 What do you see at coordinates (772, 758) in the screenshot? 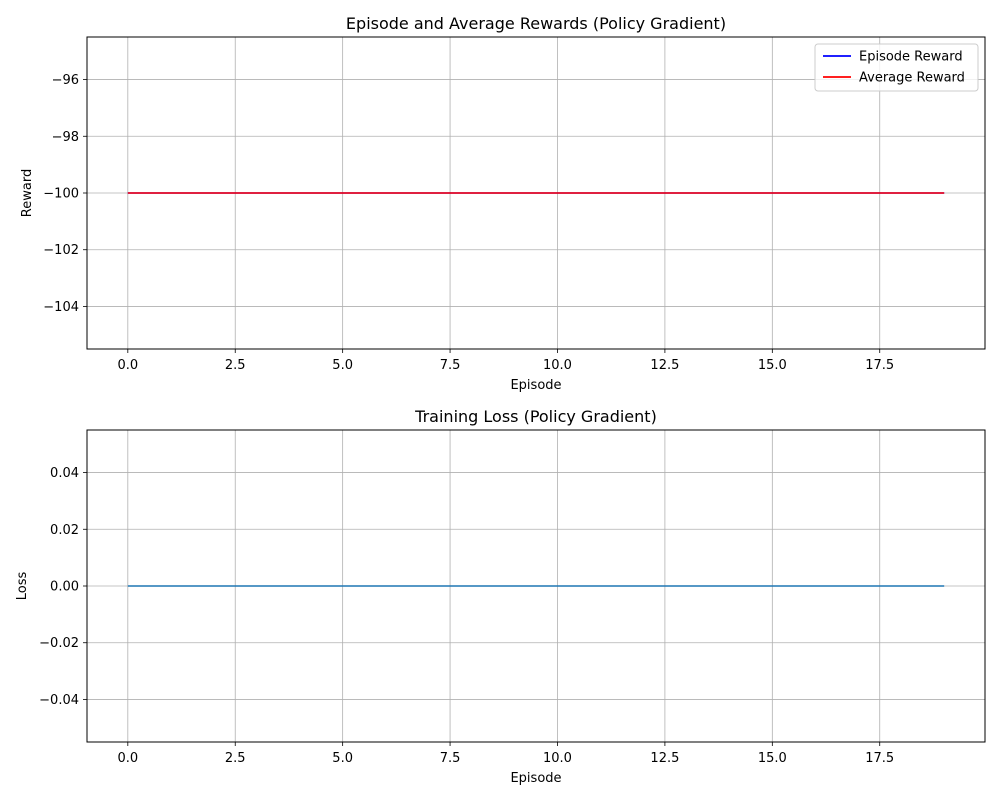
I see `loss-chart-xtick-label: 15.0` at bounding box center [772, 758].